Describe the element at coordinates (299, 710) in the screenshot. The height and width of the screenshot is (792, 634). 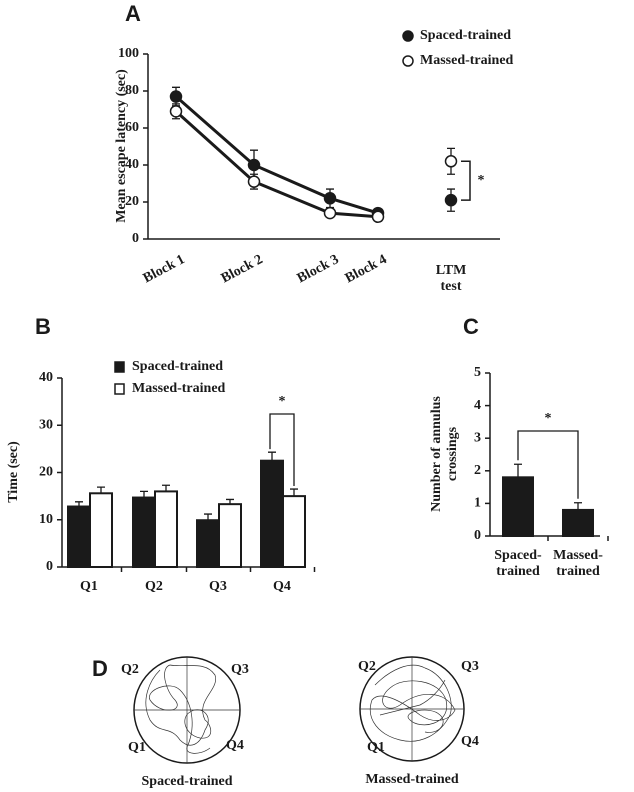
I see `panel-d` at that location.